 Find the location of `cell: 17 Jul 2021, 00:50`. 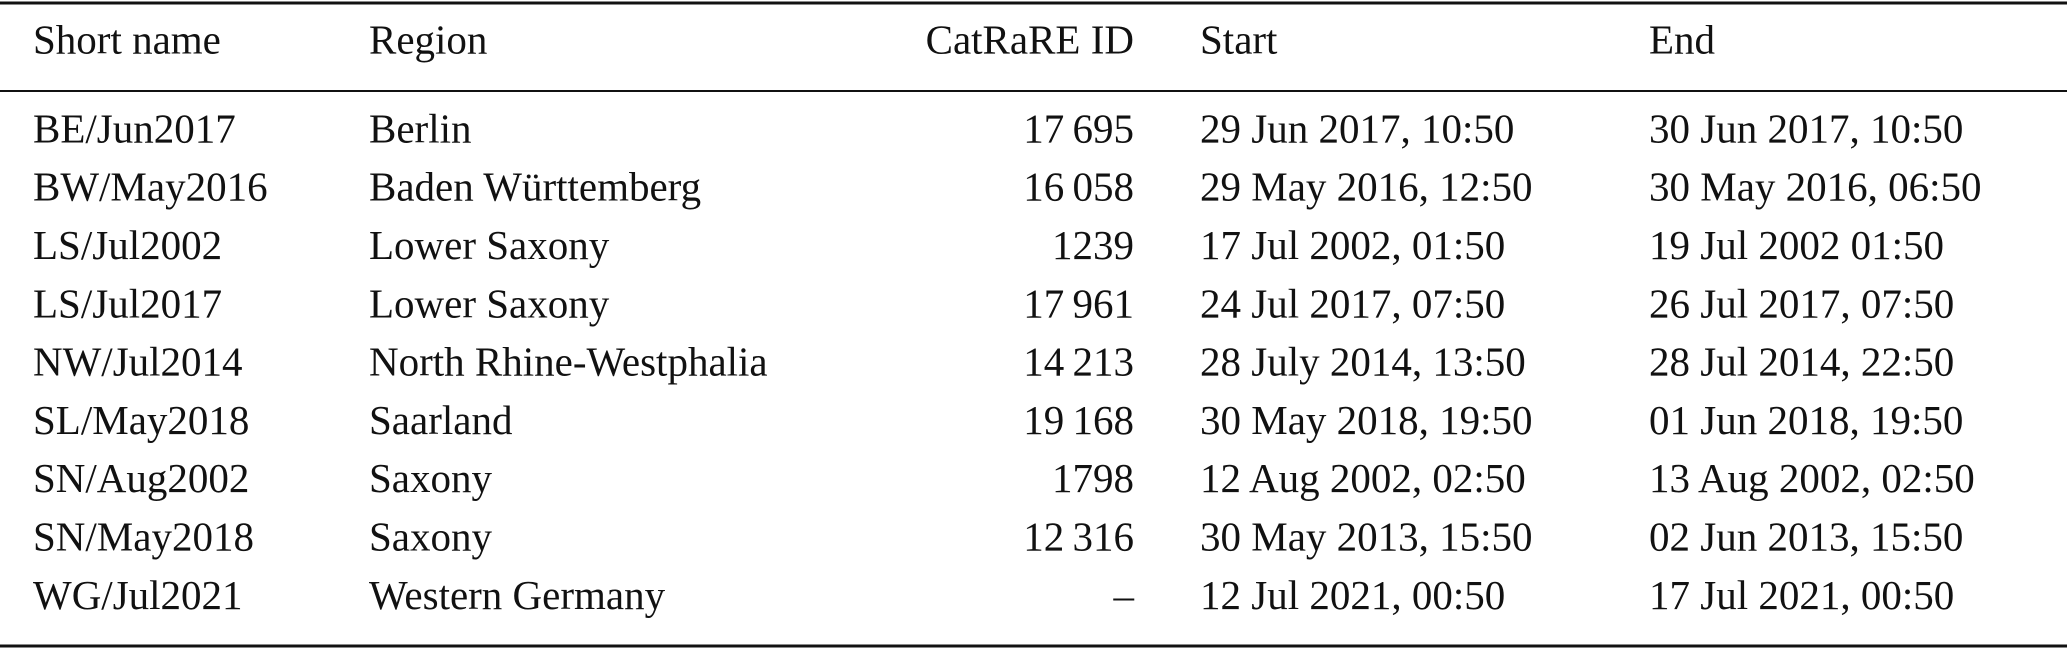

cell: 17 Jul 2021, 00:50 is located at coordinates (1801, 595).